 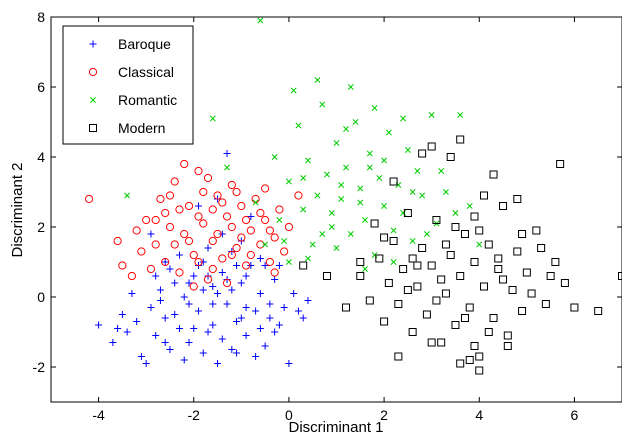 I want to click on x-tick-label: -2, so click(x=194, y=415).